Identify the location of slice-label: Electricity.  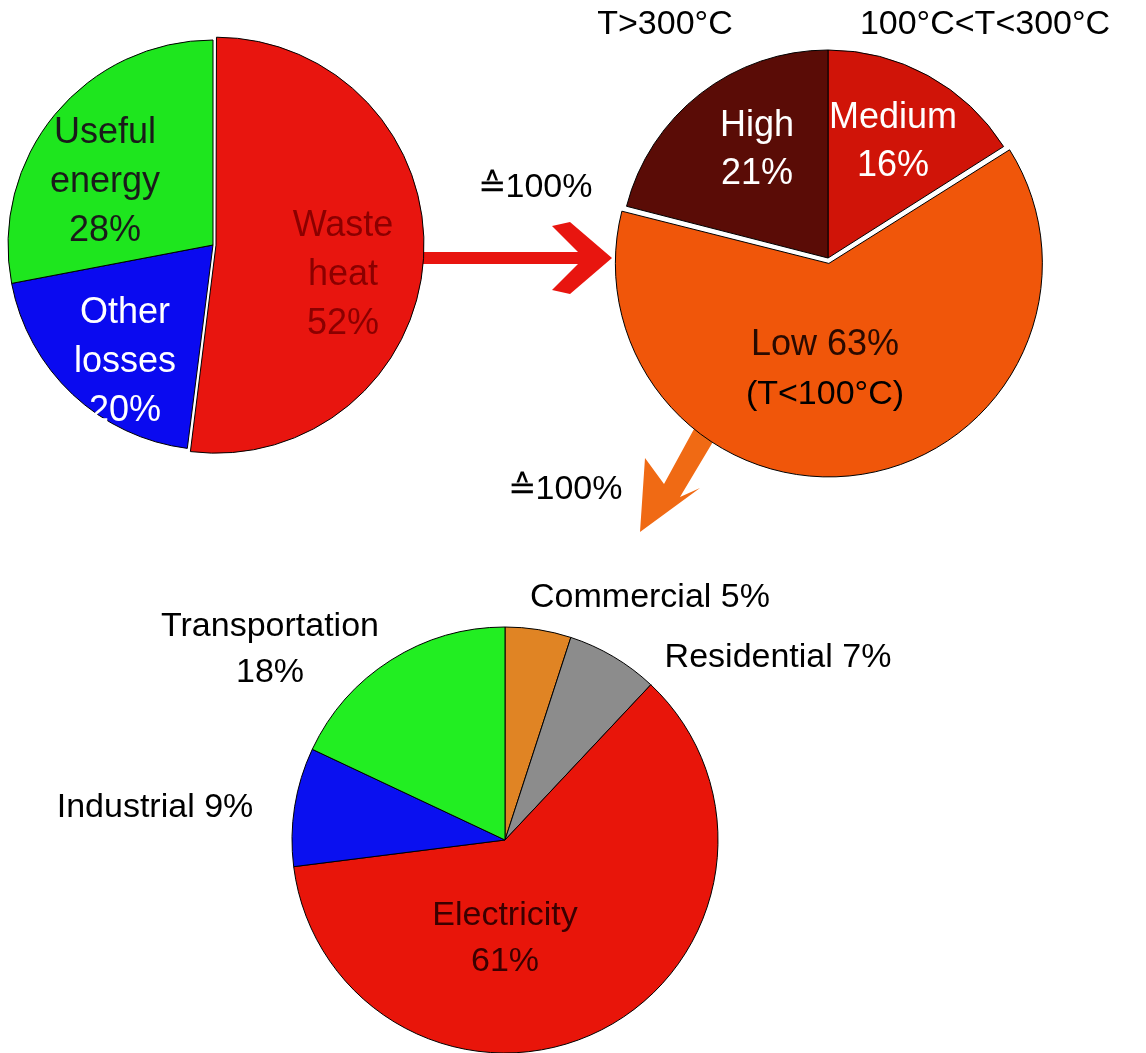
(505, 913).